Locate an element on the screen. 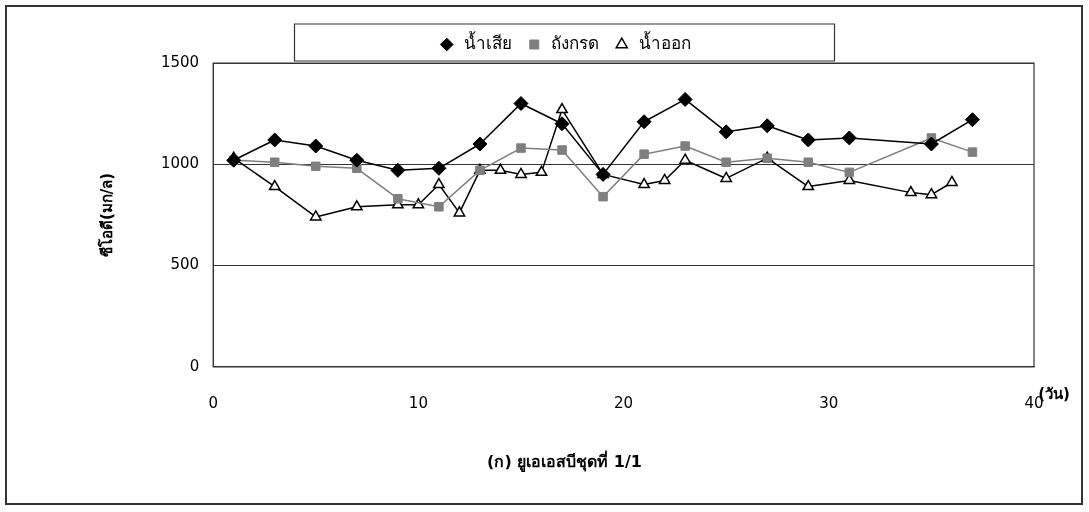 The height and width of the screenshot is (512, 1089). y-tick-label: 1000 is located at coordinates (180, 163).